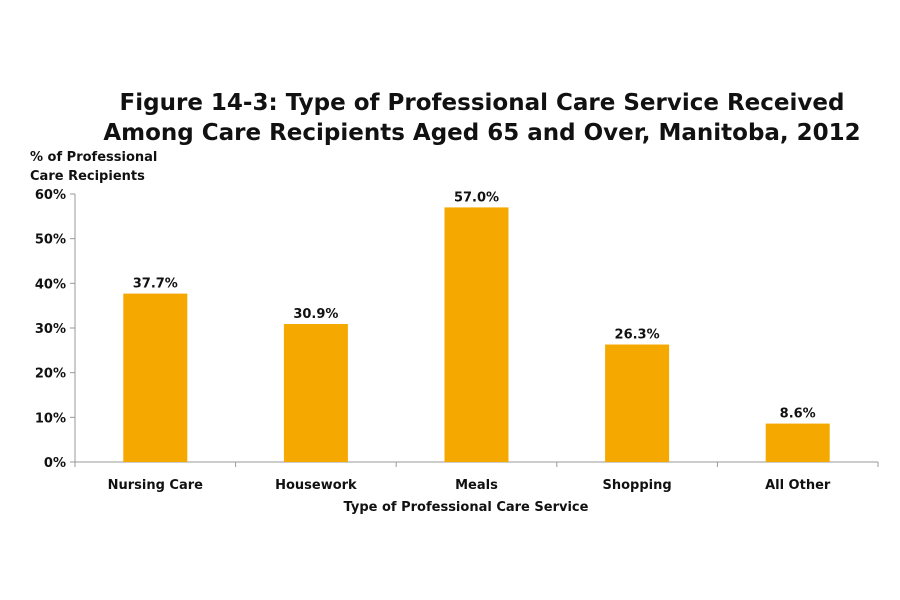 This screenshot has height=600, width=900. I want to click on y-axis-label-line2: Care Recipients, so click(87, 176).